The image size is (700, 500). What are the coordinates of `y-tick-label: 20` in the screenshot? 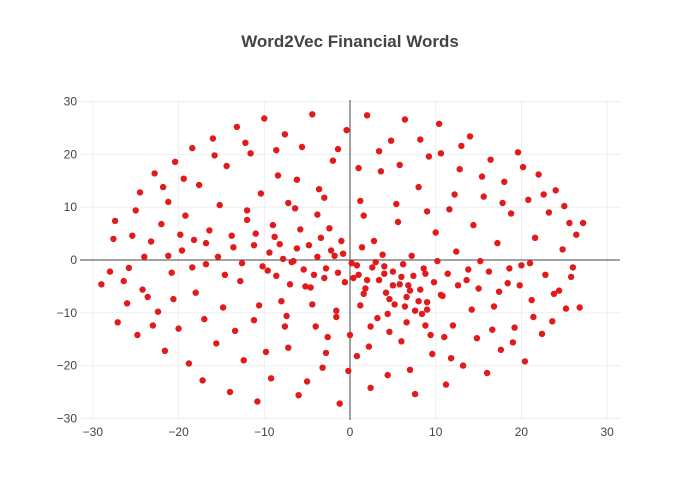 It's located at (71, 154).